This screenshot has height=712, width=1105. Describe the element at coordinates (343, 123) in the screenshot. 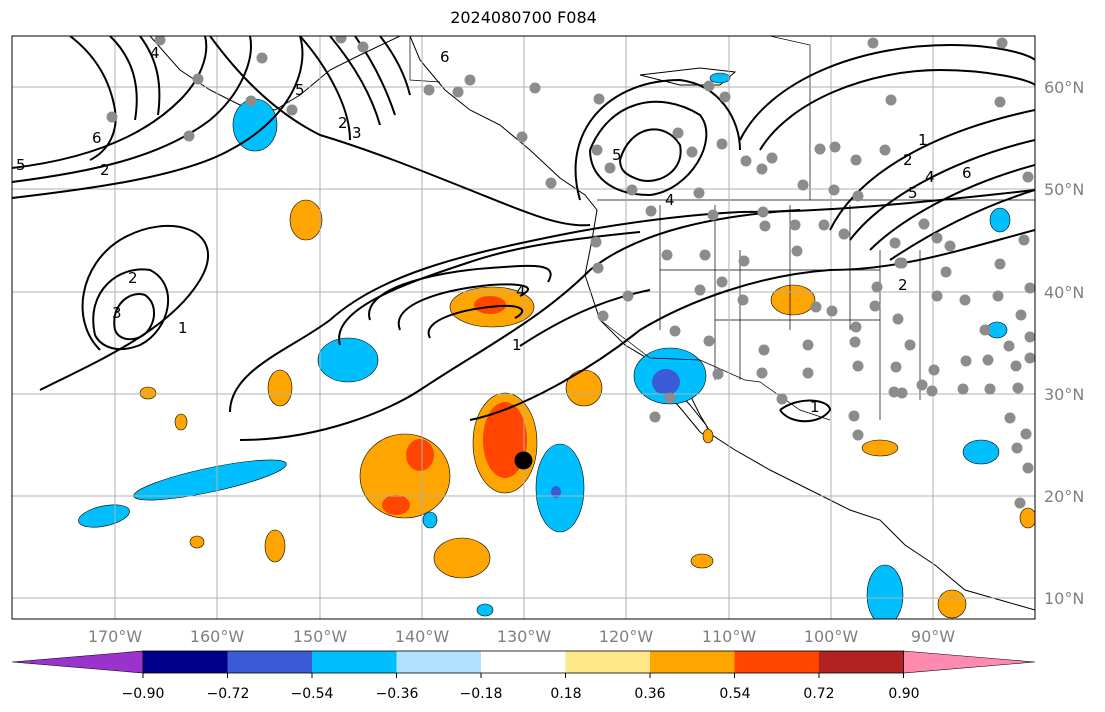

I see `contour-label: 2` at that location.